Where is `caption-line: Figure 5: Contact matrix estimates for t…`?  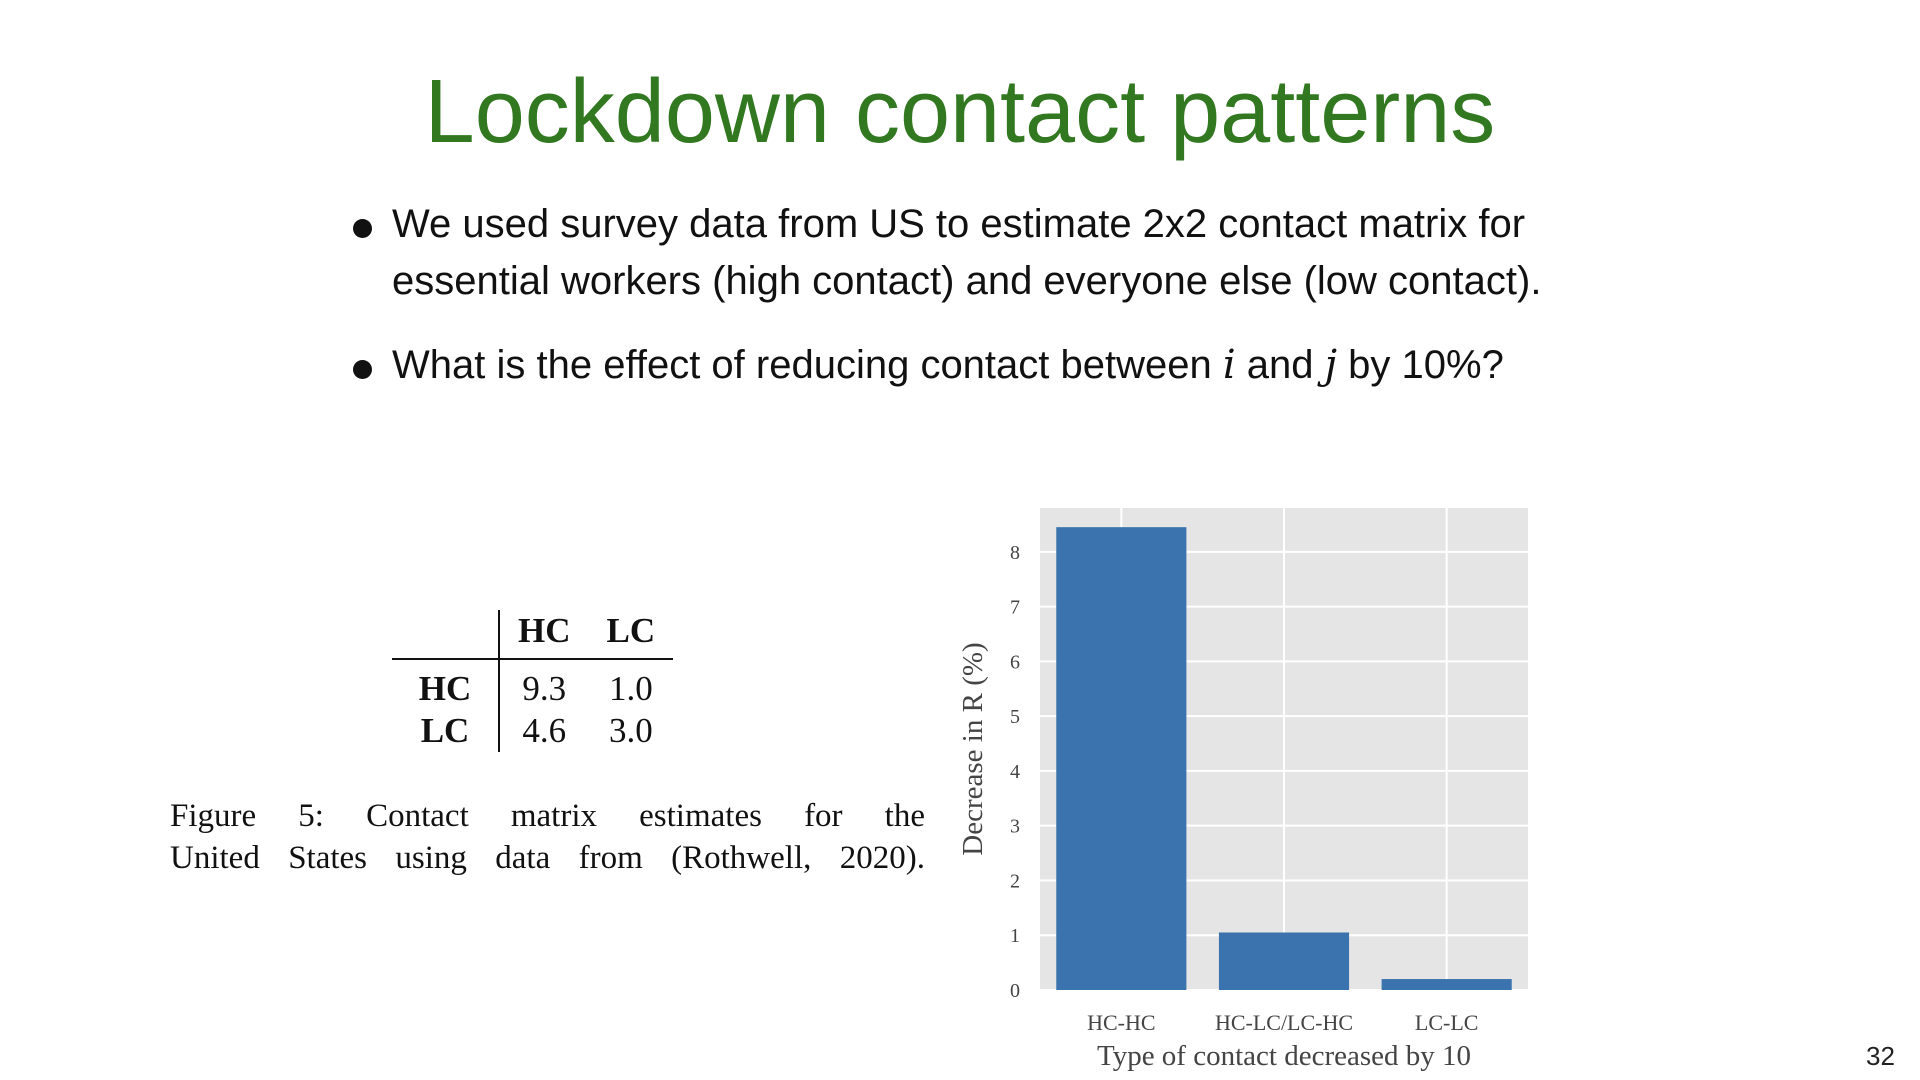 caption-line: Figure 5: Contact matrix estimates for t… is located at coordinates (547, 816).